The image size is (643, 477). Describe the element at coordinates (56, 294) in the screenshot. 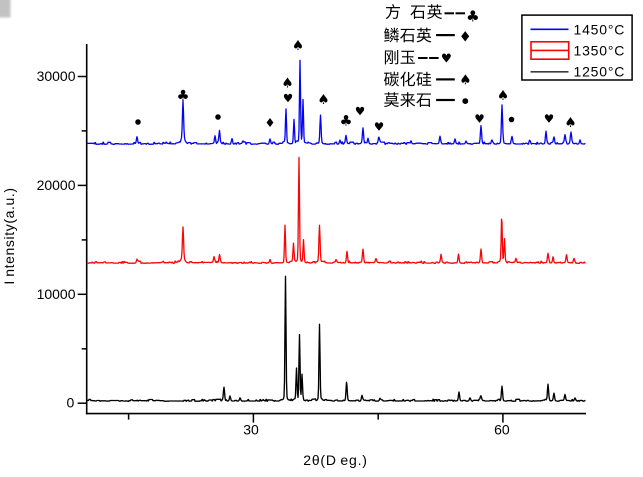

I see `svg-text: 10000` at that location.